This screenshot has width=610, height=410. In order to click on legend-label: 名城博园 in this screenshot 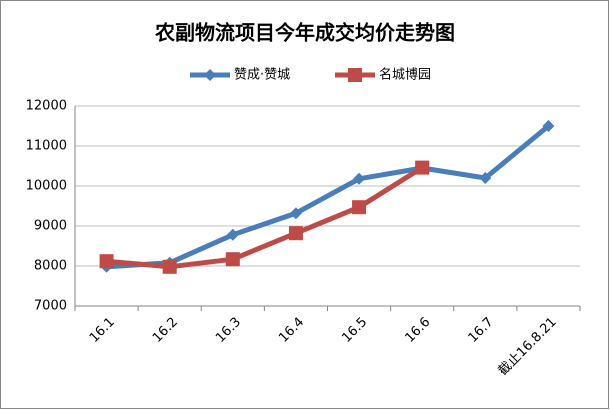, I will do `click(405, 75)`.